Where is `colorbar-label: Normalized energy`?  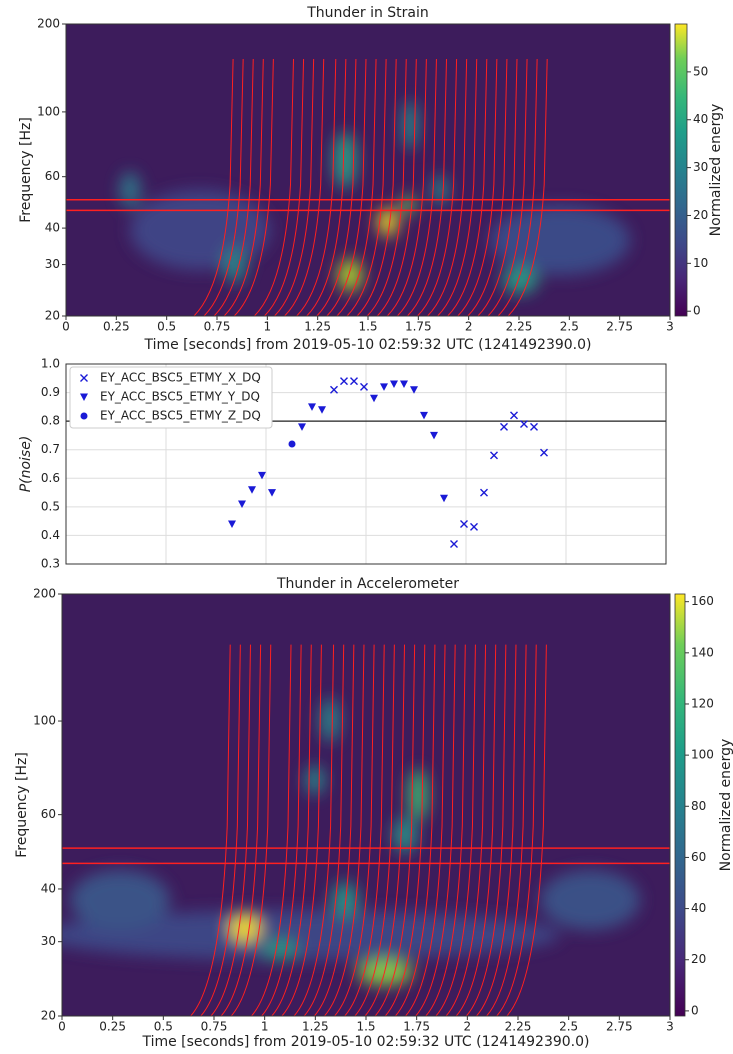 colorbar-label: Normalized energy is located at coordinates (716, 170).